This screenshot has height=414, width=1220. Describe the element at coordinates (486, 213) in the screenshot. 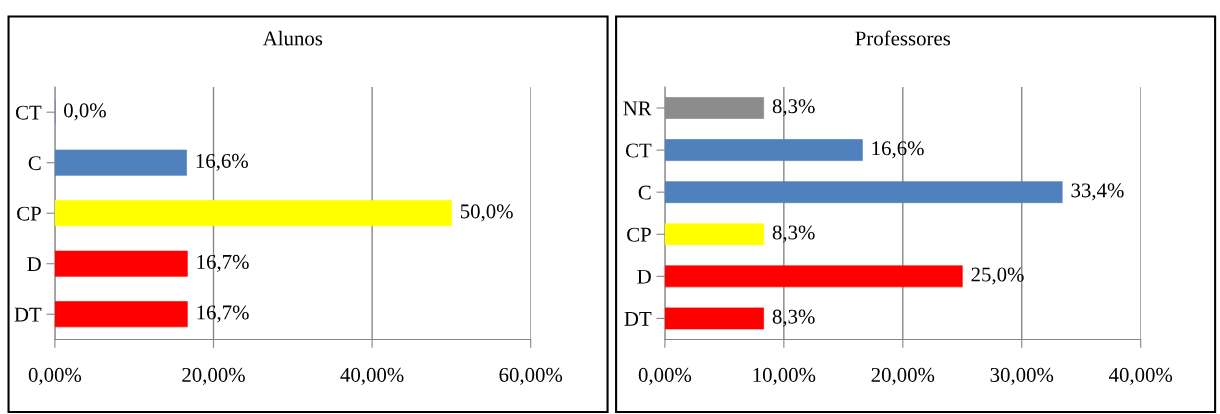

I see `data-label: 50,0%` at that location.